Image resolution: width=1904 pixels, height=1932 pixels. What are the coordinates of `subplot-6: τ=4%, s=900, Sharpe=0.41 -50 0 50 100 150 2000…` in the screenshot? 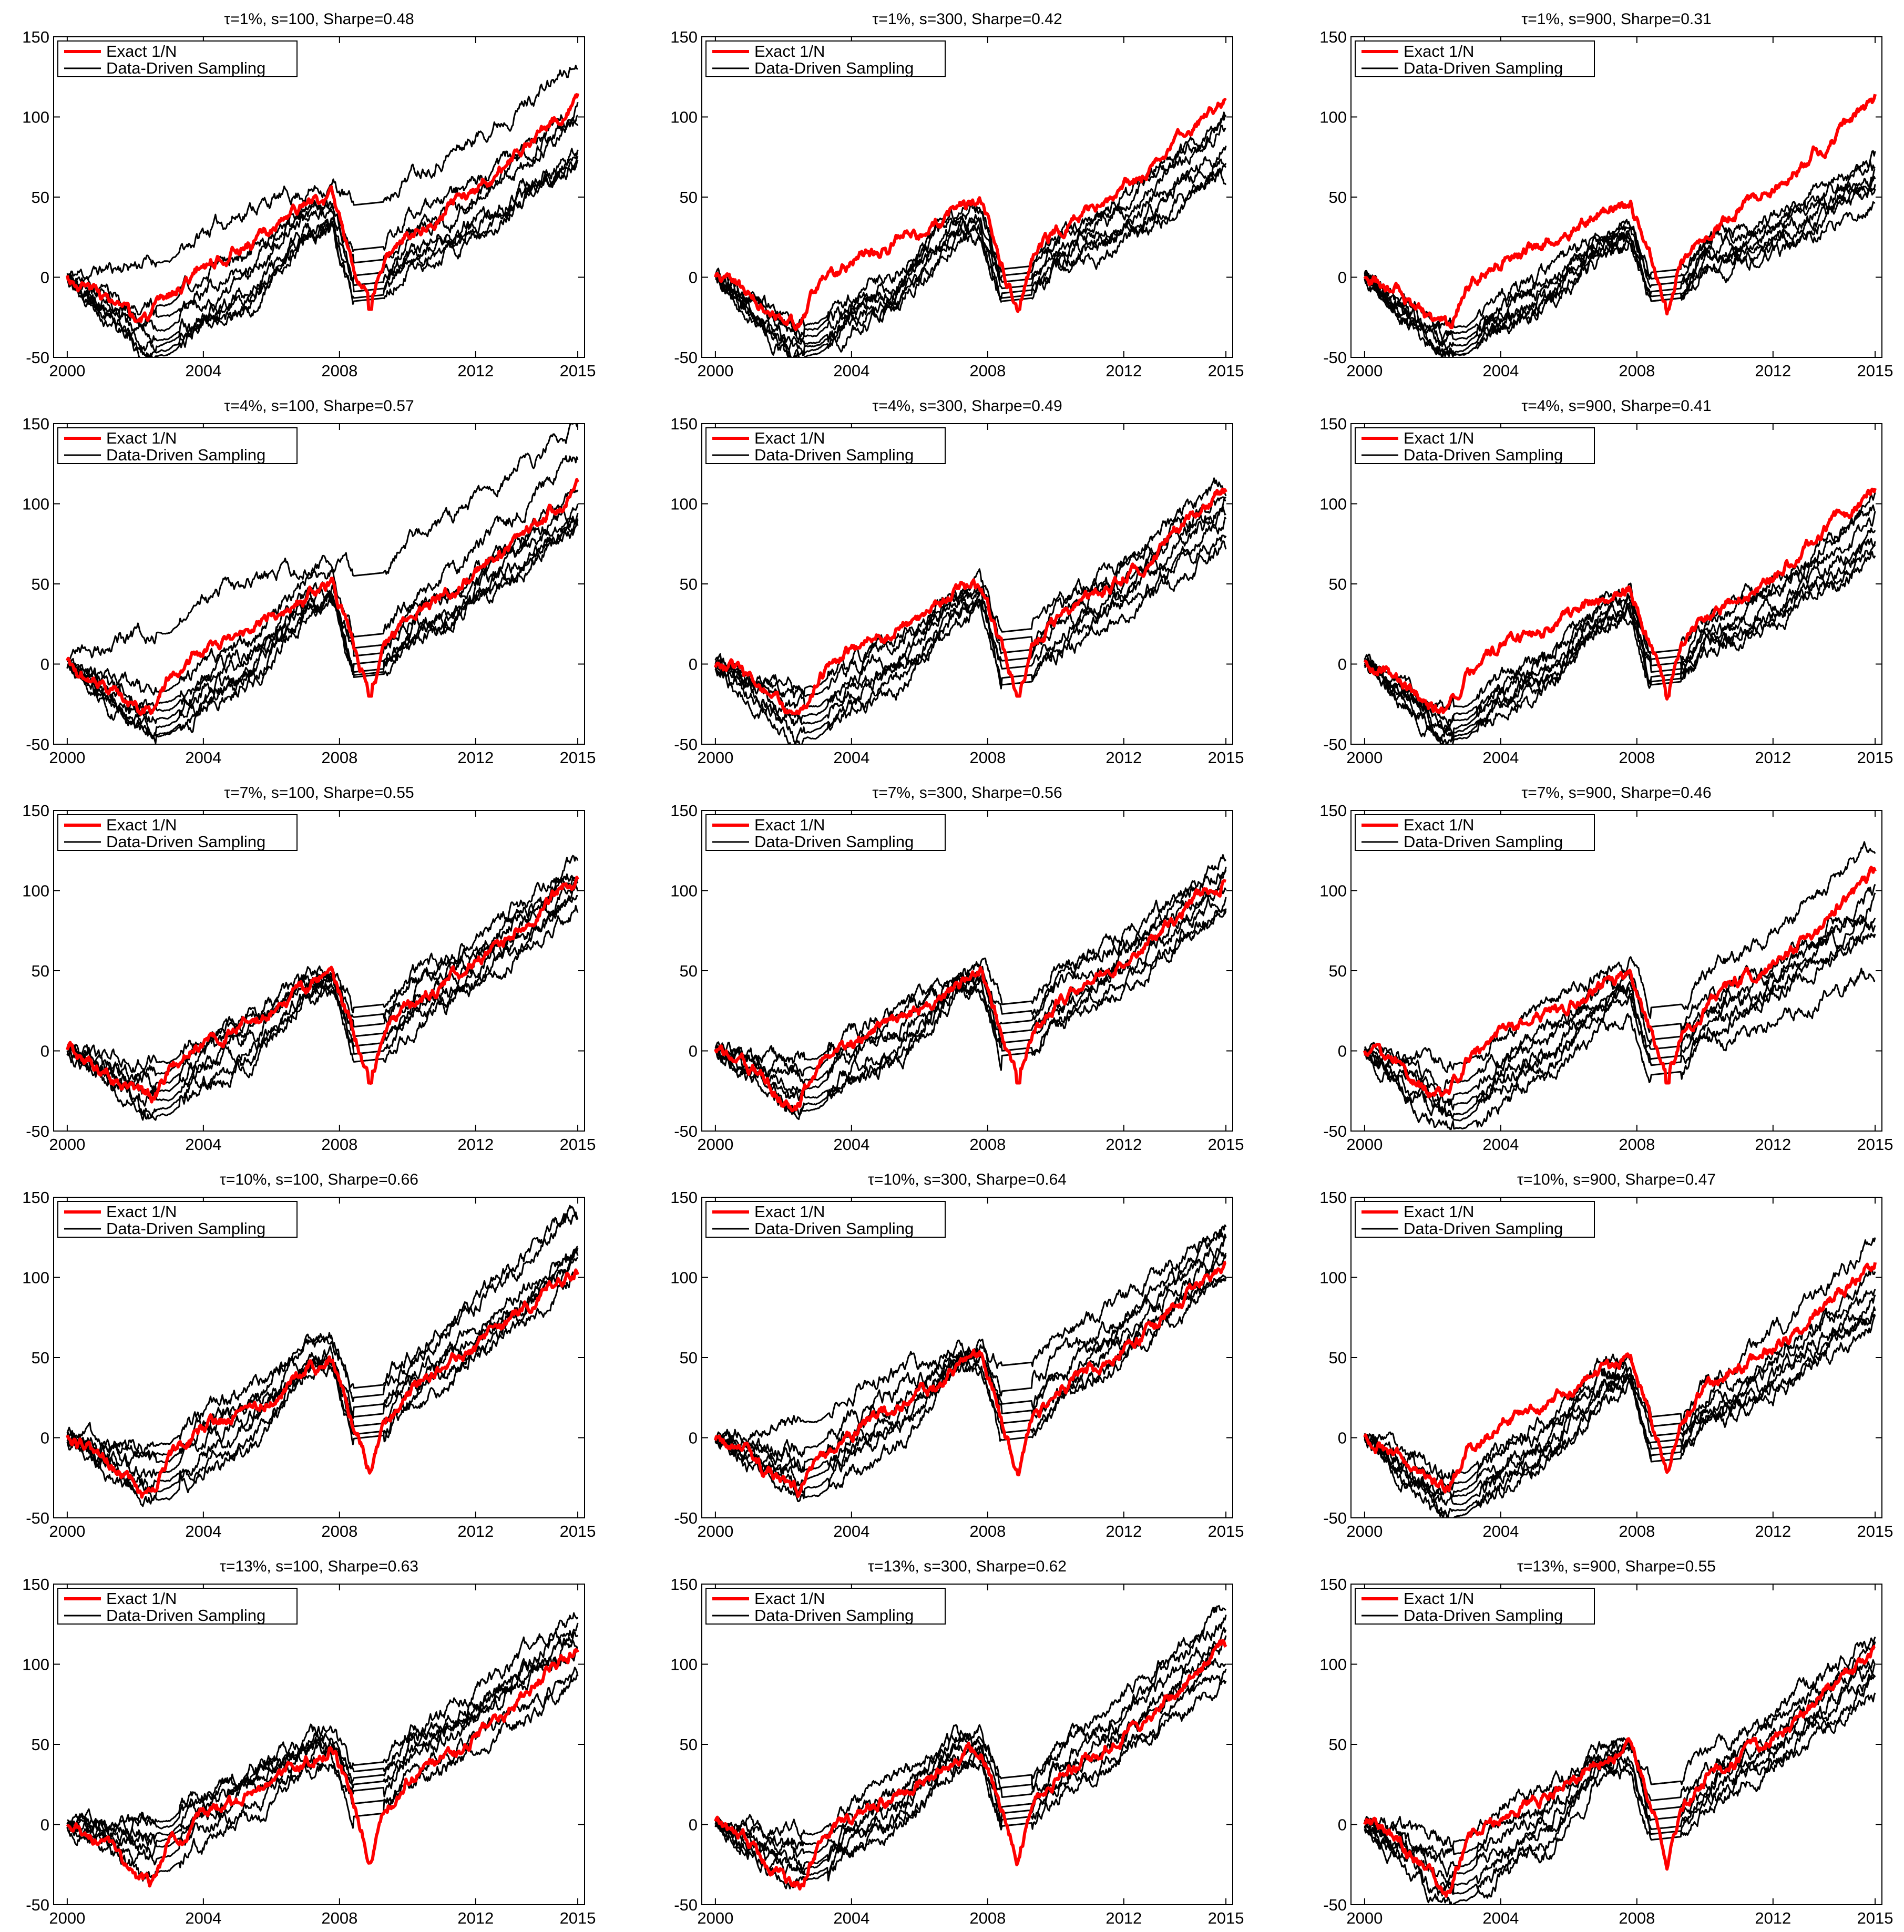 It's located at (1606, 582).